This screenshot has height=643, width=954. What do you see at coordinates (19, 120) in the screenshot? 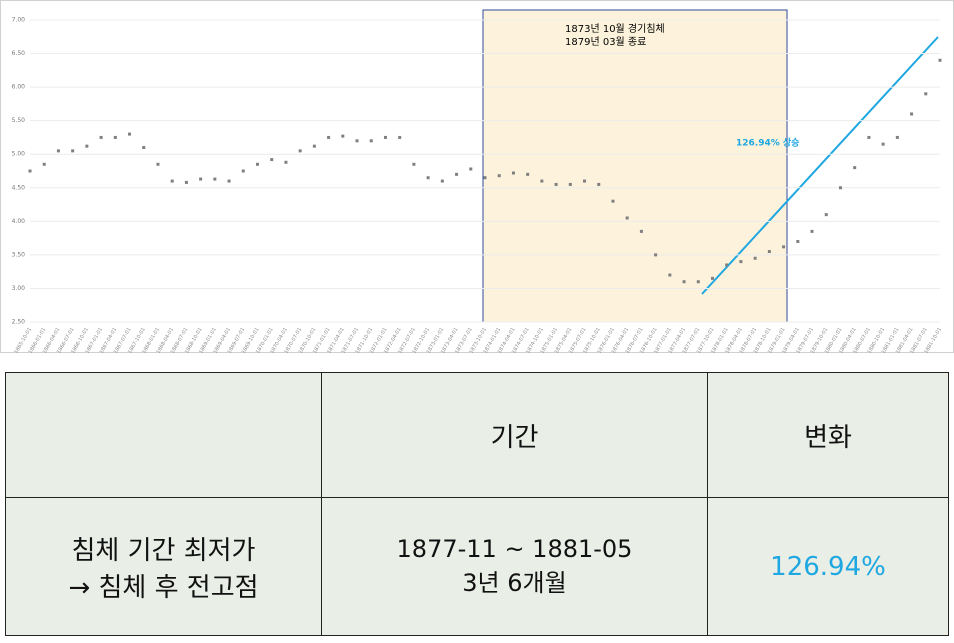
I see `y-tick-label: 5.50` at bounding box center [19, 120].